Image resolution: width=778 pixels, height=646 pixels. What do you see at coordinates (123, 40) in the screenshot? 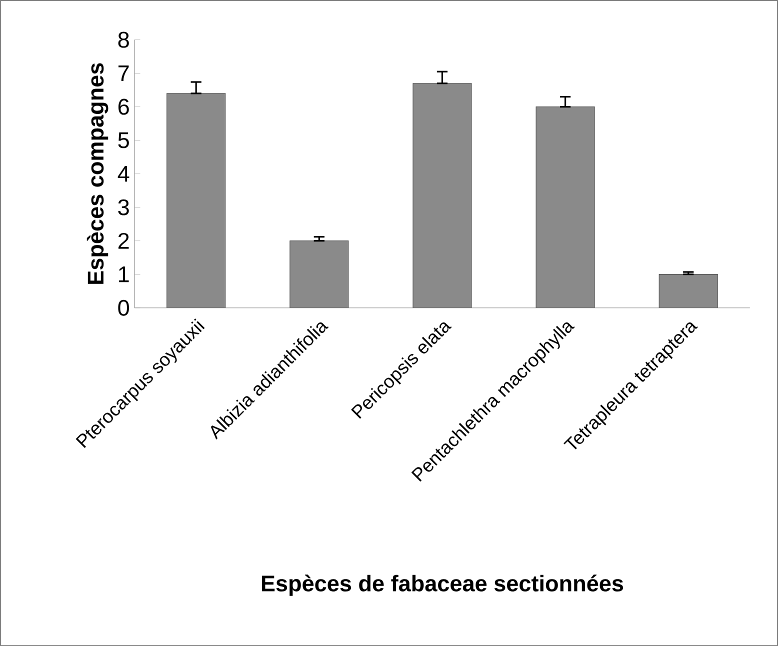
I see `y-tick-label: 8` at bounding box center [123, 40].